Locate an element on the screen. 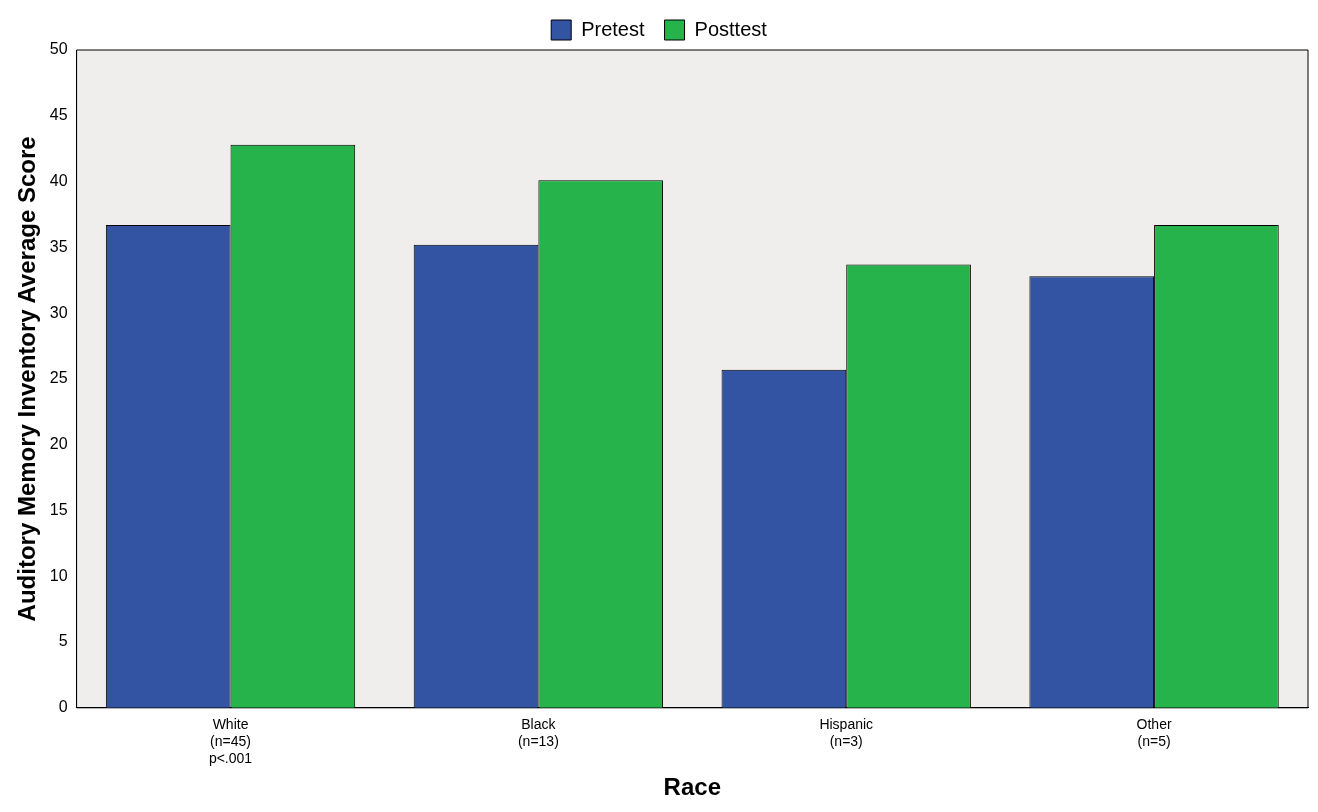  y-tick-label: 0 is located at coordinates (63, 707).